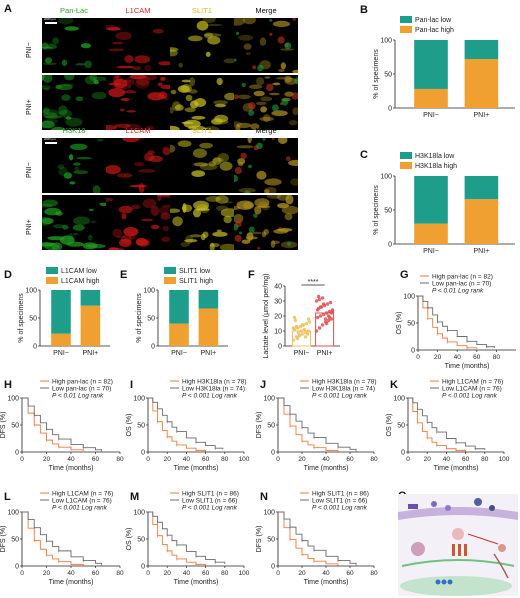 This screenshot has width=520, height=598. Describe the element at coordinates (134, 497) in the screenshot. I see `panel-letter-m: M` at that location.